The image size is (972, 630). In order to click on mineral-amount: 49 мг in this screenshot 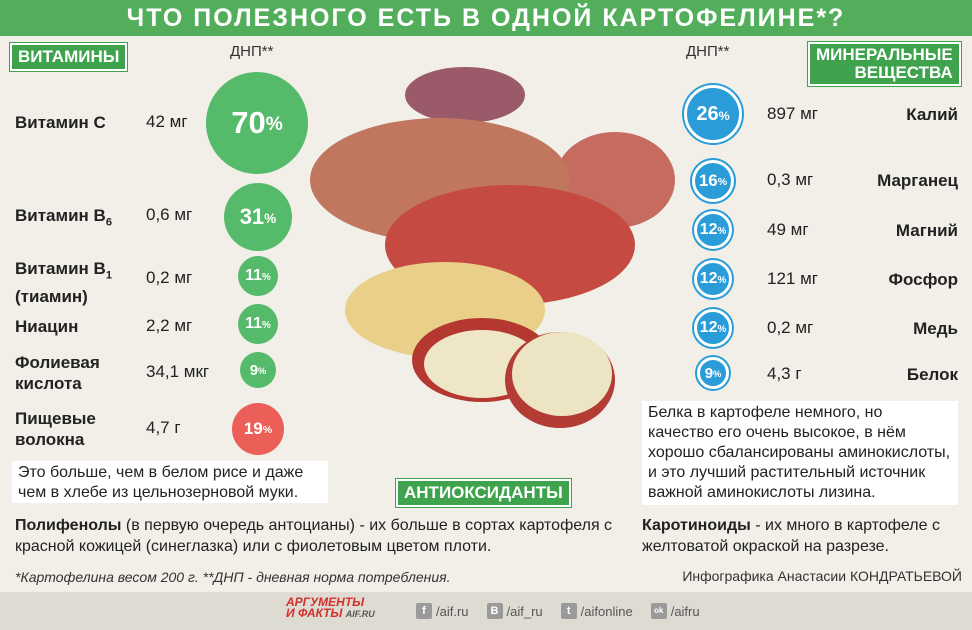, I will do `click(788, 229)`.